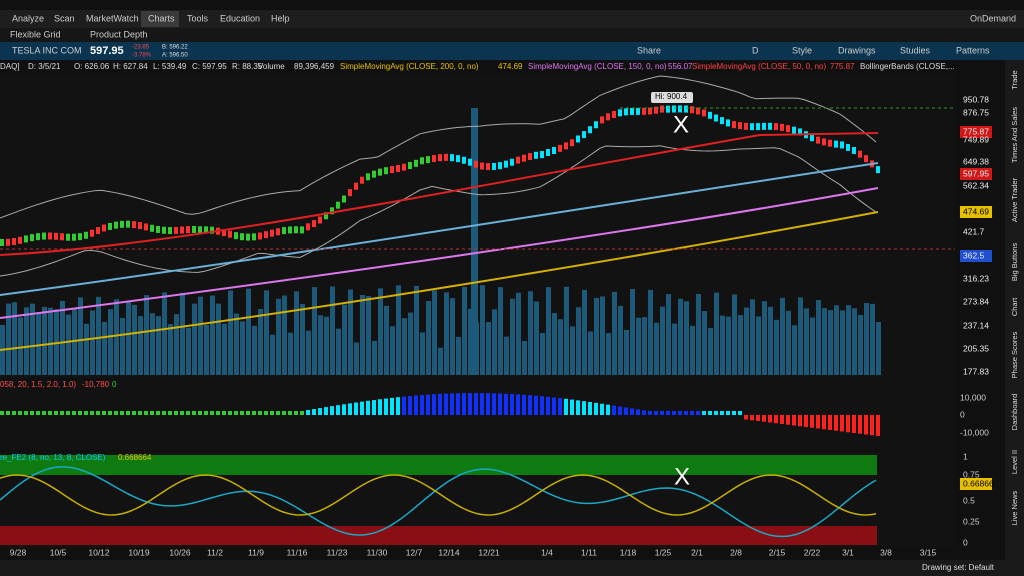 This screenshot has height=576, width=1024. I want to click on menu-item: Charts, so click(161, 18).